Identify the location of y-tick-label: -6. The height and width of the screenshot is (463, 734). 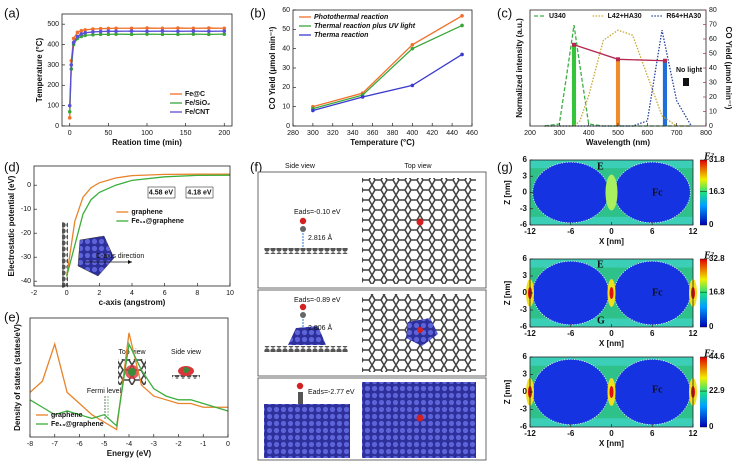
(524, 326).